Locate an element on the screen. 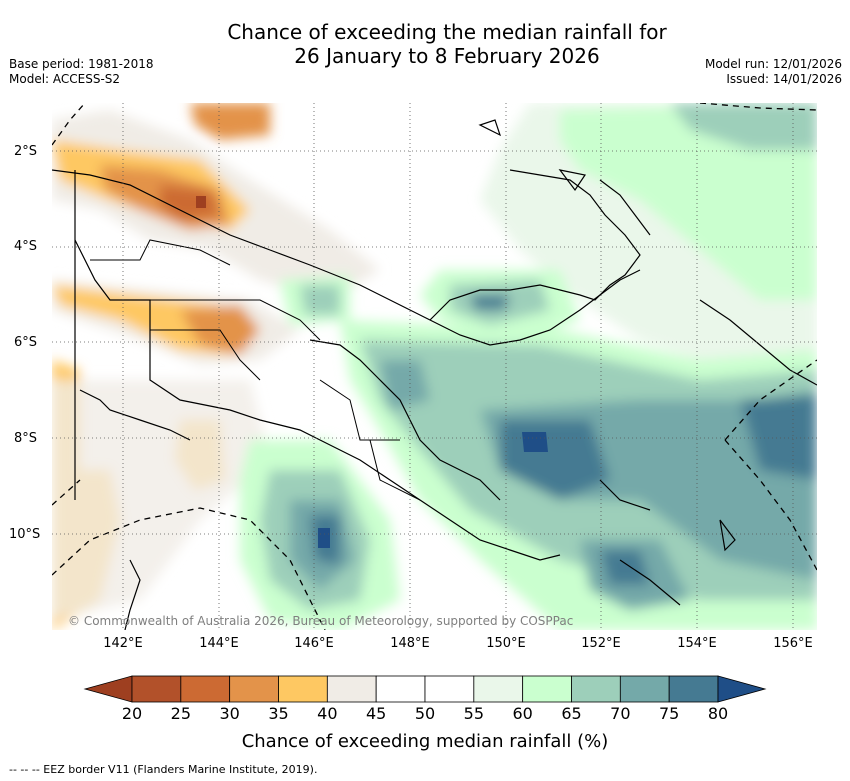 The width and height of the screenshot is (850, 781). colorbar-tick-label: 25 is located at coordinates (181, 713).